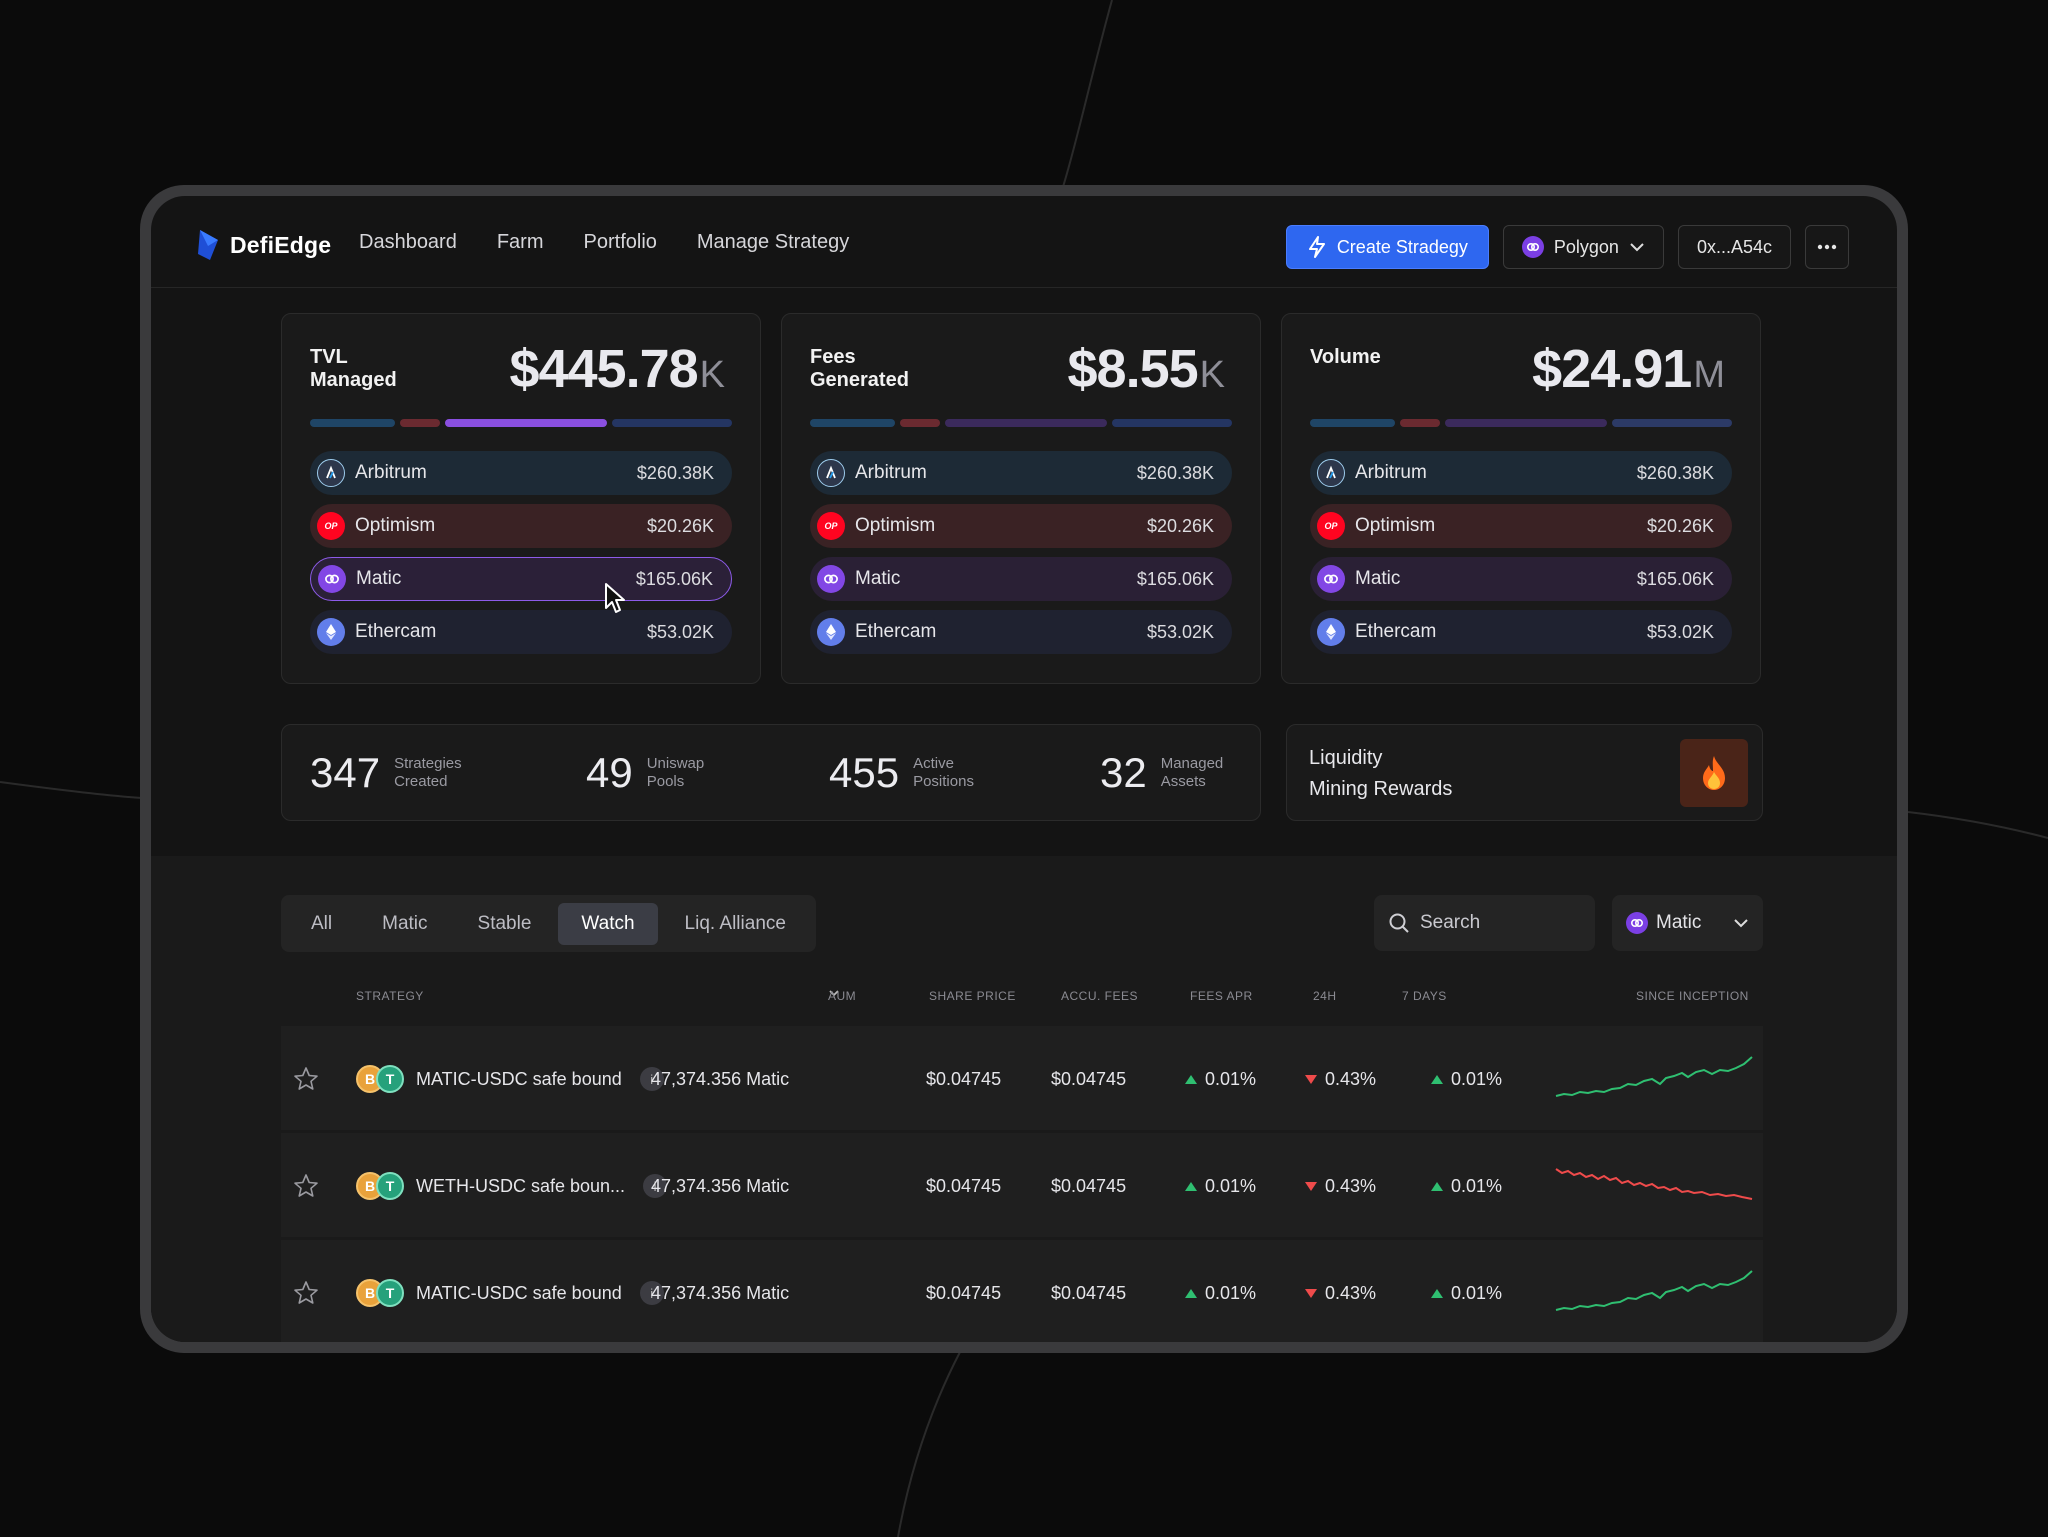 The image size is (2048, 1537). What do you see at coordinates (665, 781) in the screenshot?
I see `stat-label-line2: Pools` at bounding box center [665, 781].